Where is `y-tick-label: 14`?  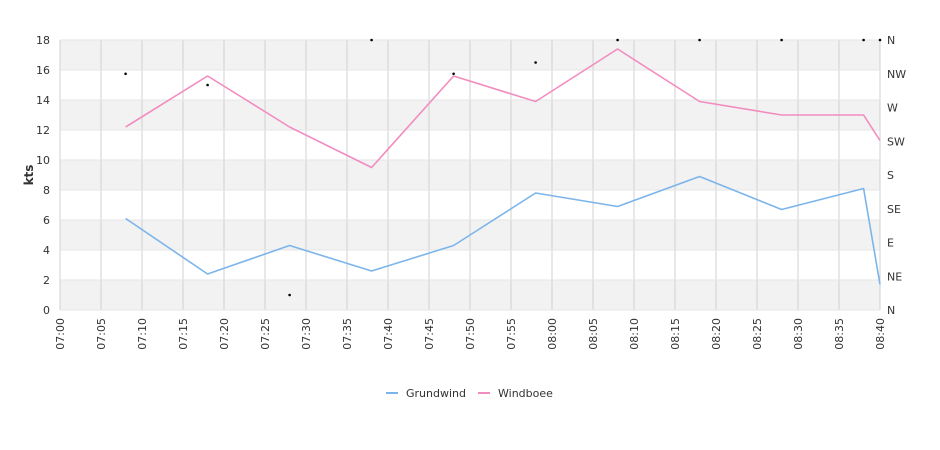 y-tick-label: 14 is located at coordinates (43, 100).